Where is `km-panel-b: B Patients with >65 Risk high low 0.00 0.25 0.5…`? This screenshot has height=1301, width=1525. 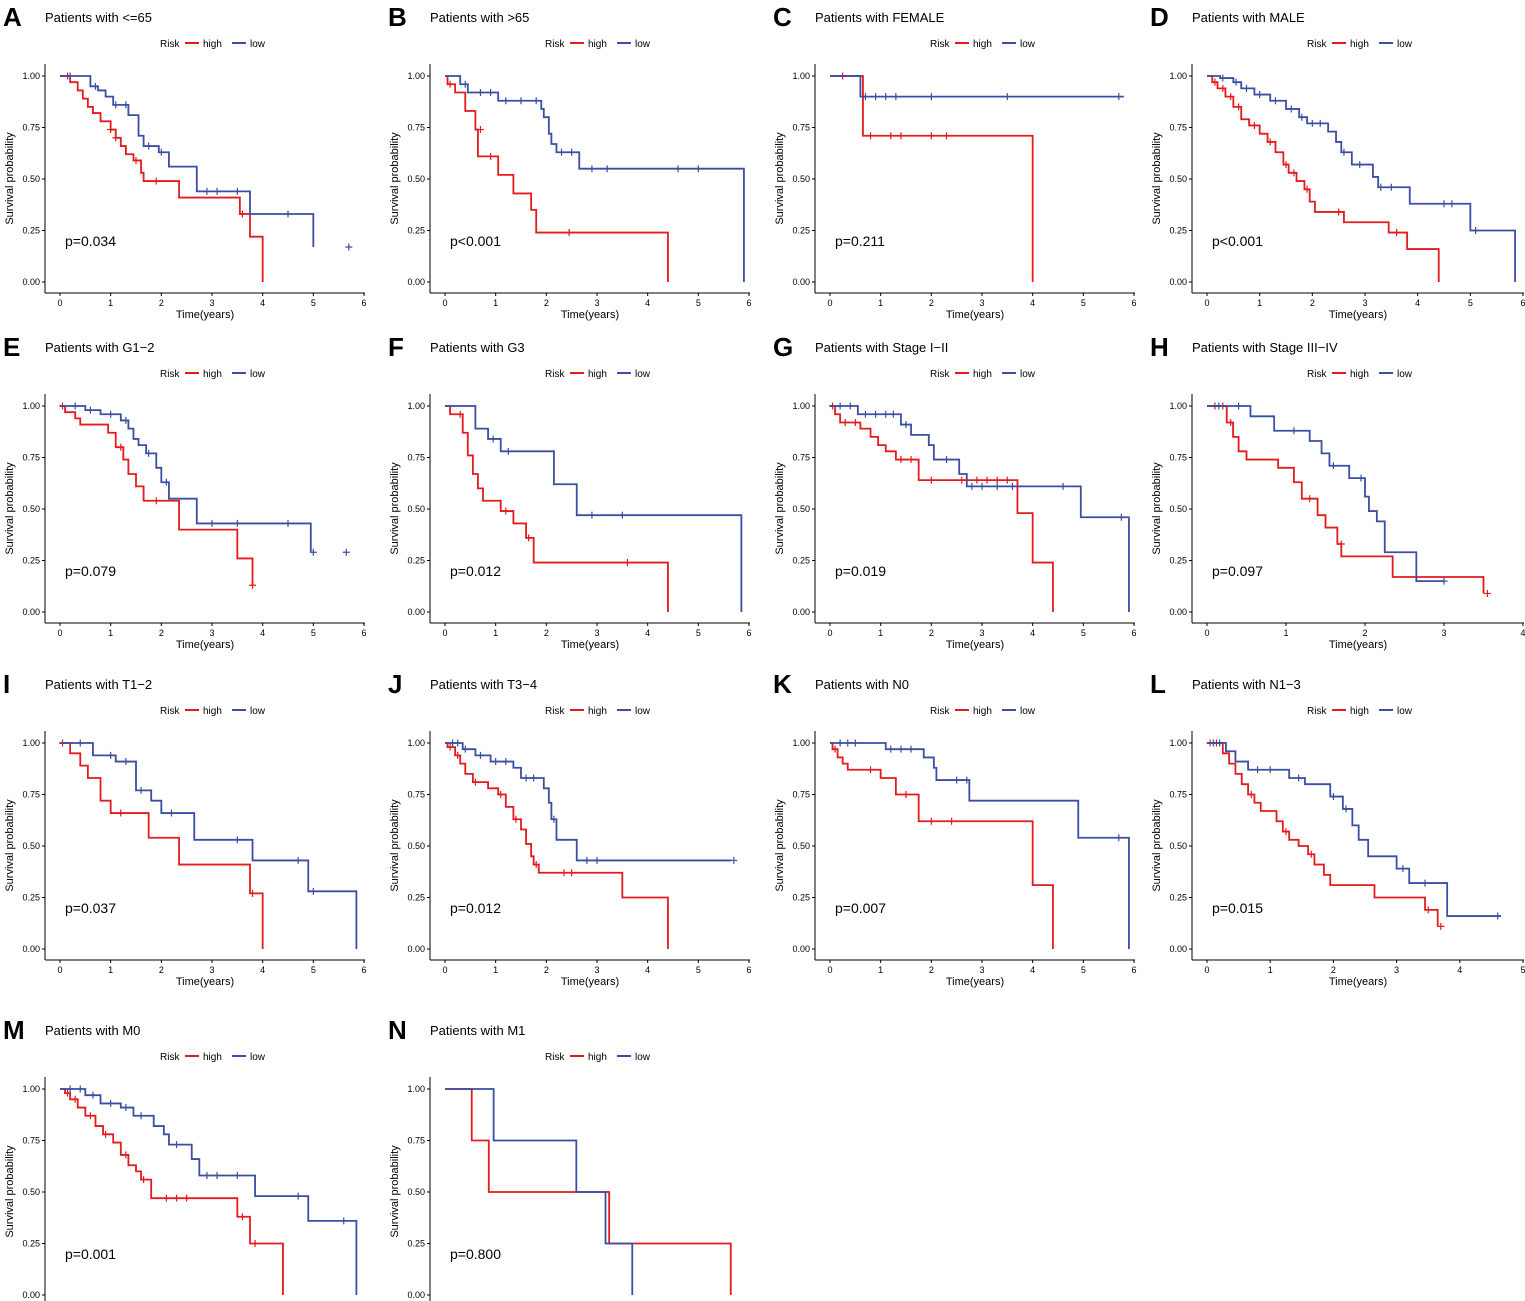 km-panel-b: B Patients with >65 Risk high low 0.00 0.25 0.5… is located at coordinates (570, 161).